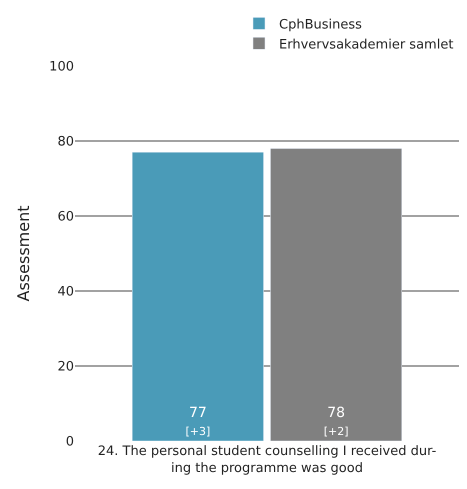 The width and height of the screenshot is (467, 489). Describe the element at coordinates (65, 367) in the screenshot. I see `y-tick-label: 20` at that location.